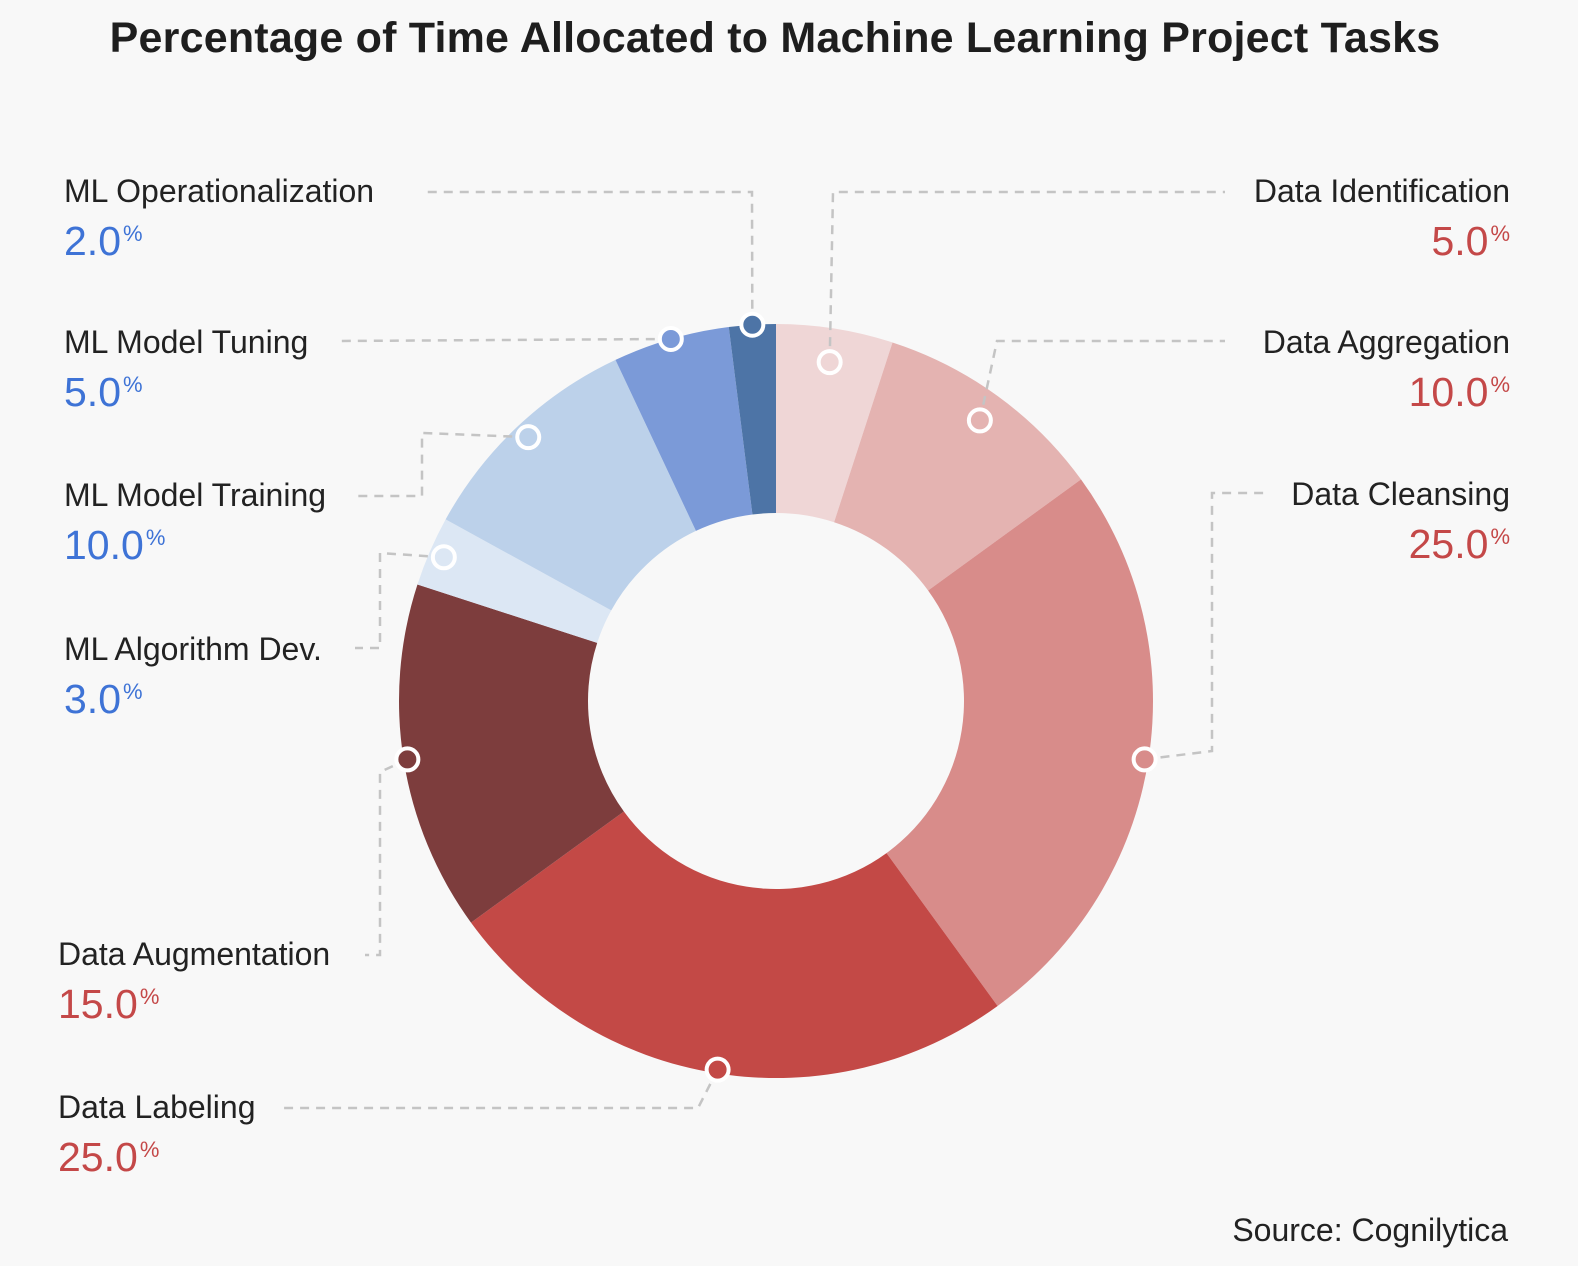 This screenshot has width=1578, height=1266. I want to click on slice-label: Data Aggregation 10.0%, so click(1386, 369).